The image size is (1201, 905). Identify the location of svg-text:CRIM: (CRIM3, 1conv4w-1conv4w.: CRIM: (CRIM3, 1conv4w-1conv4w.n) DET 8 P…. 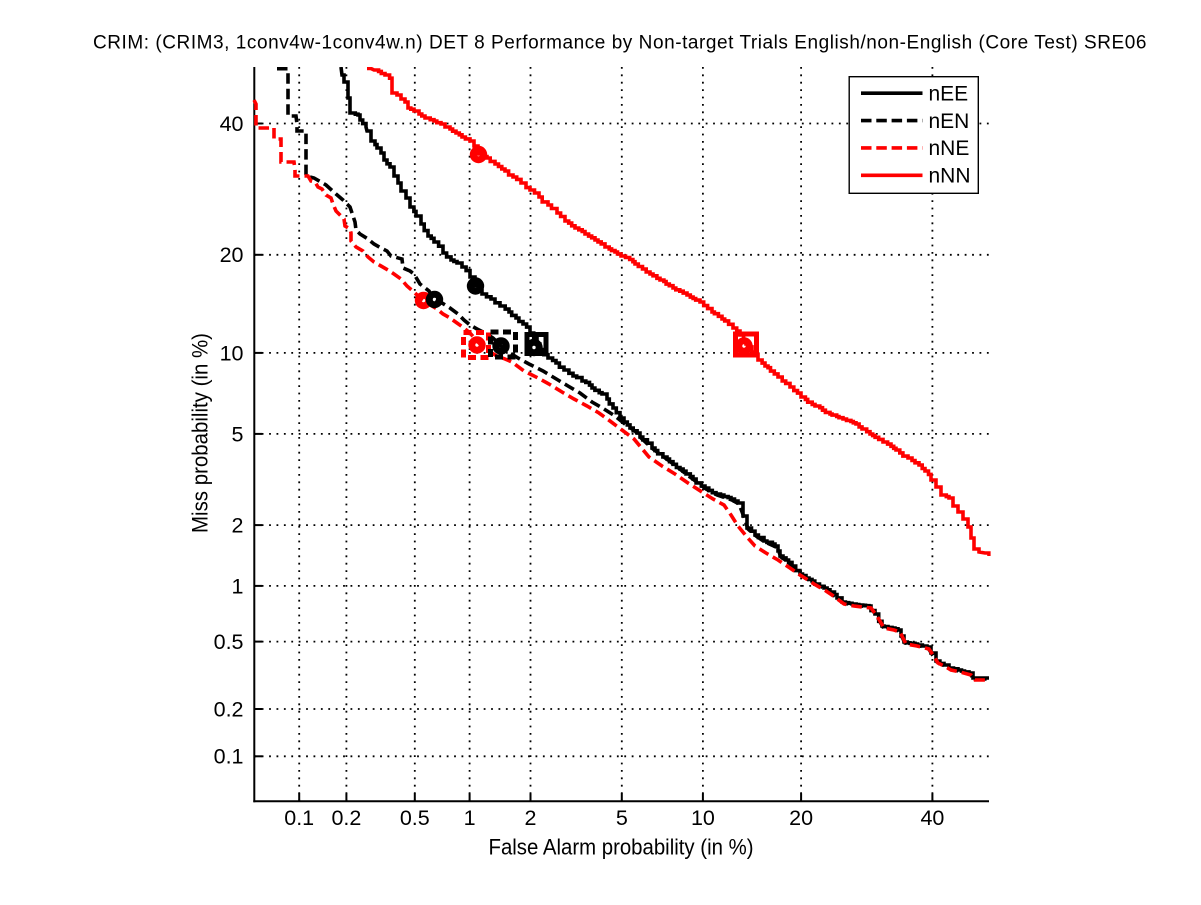
(620, 43).